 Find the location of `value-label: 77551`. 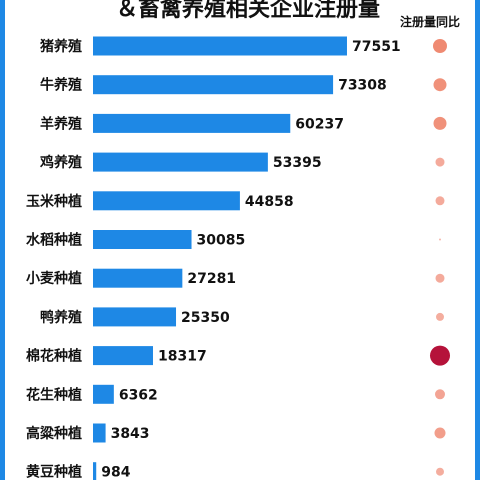

value-label: 77551 is located at coordinates (376, 47).